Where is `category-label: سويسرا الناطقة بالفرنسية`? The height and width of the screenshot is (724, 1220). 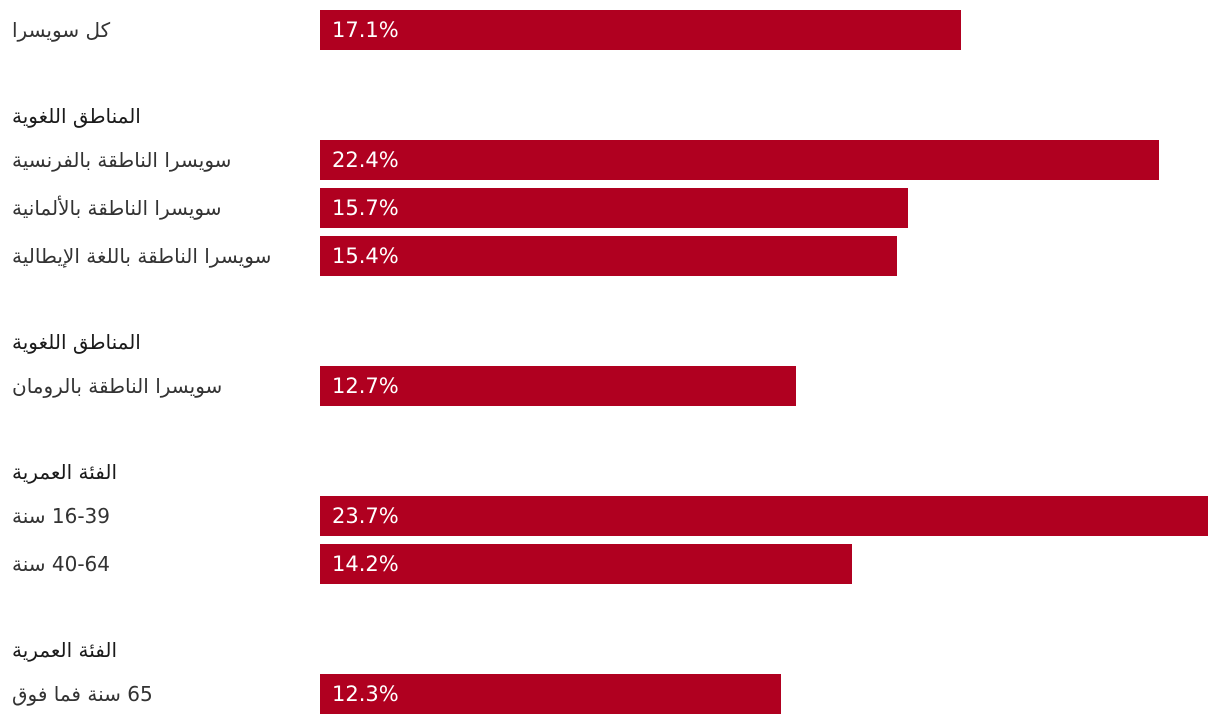 category-label: سويسرا الناطقة بالفرنسية is located at coordinates (122, 160).